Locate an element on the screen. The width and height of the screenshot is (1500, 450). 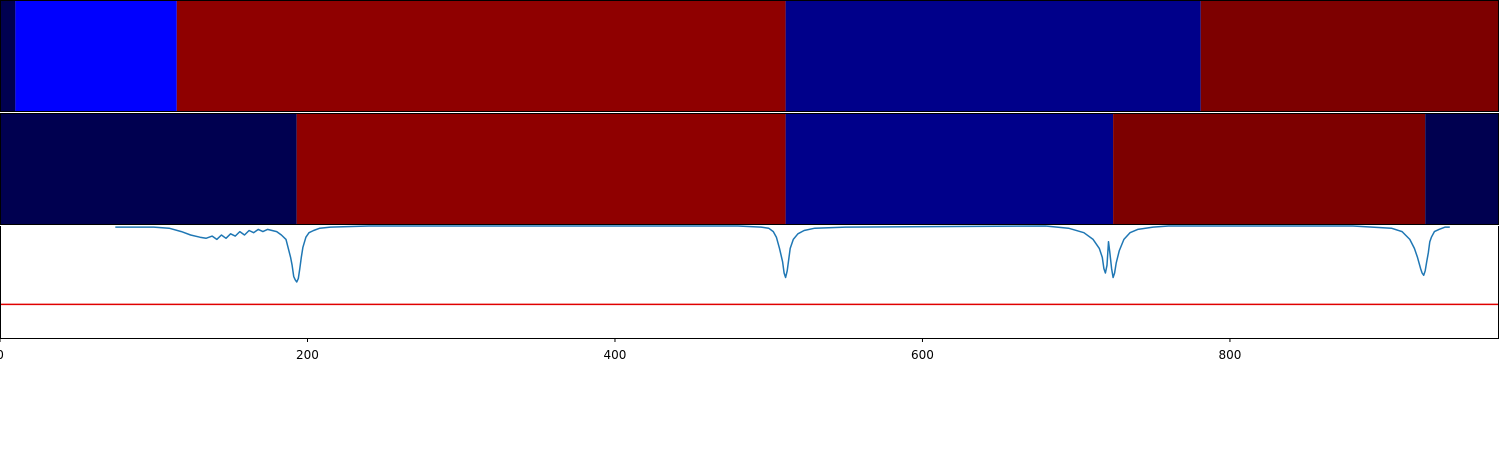
series-line is located at coordinates (782, 254).